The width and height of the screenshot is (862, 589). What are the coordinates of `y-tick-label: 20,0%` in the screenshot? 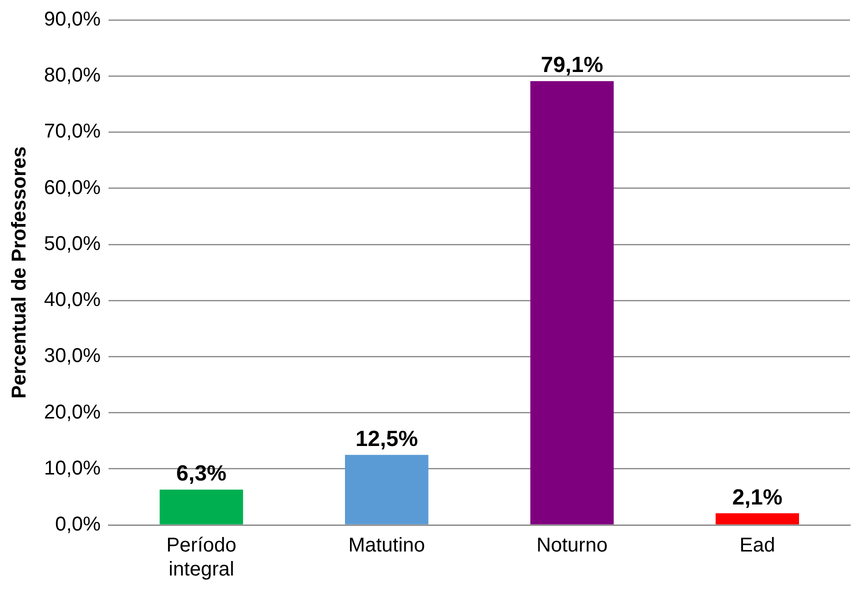 It's located at (72, 412).